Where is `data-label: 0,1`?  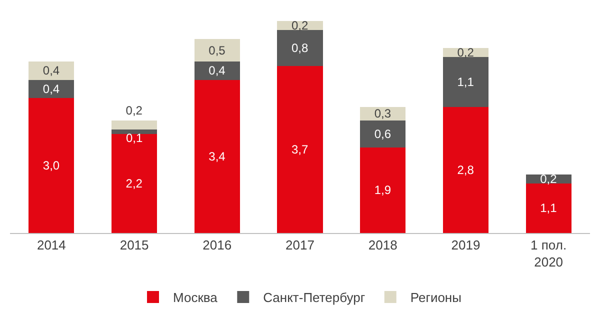
data-label: 0,1 is located at coordinates (135, 138).